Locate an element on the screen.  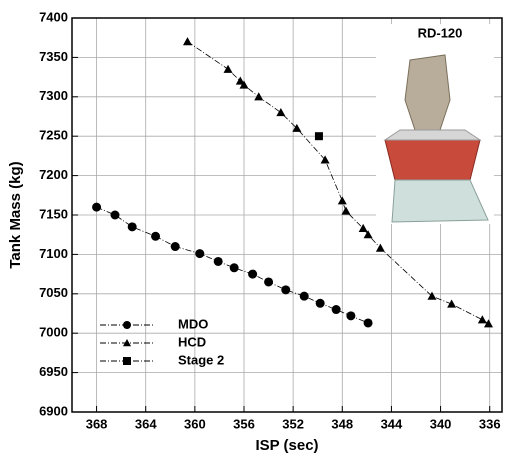
engine-ring is located at coordinates (432, 135).